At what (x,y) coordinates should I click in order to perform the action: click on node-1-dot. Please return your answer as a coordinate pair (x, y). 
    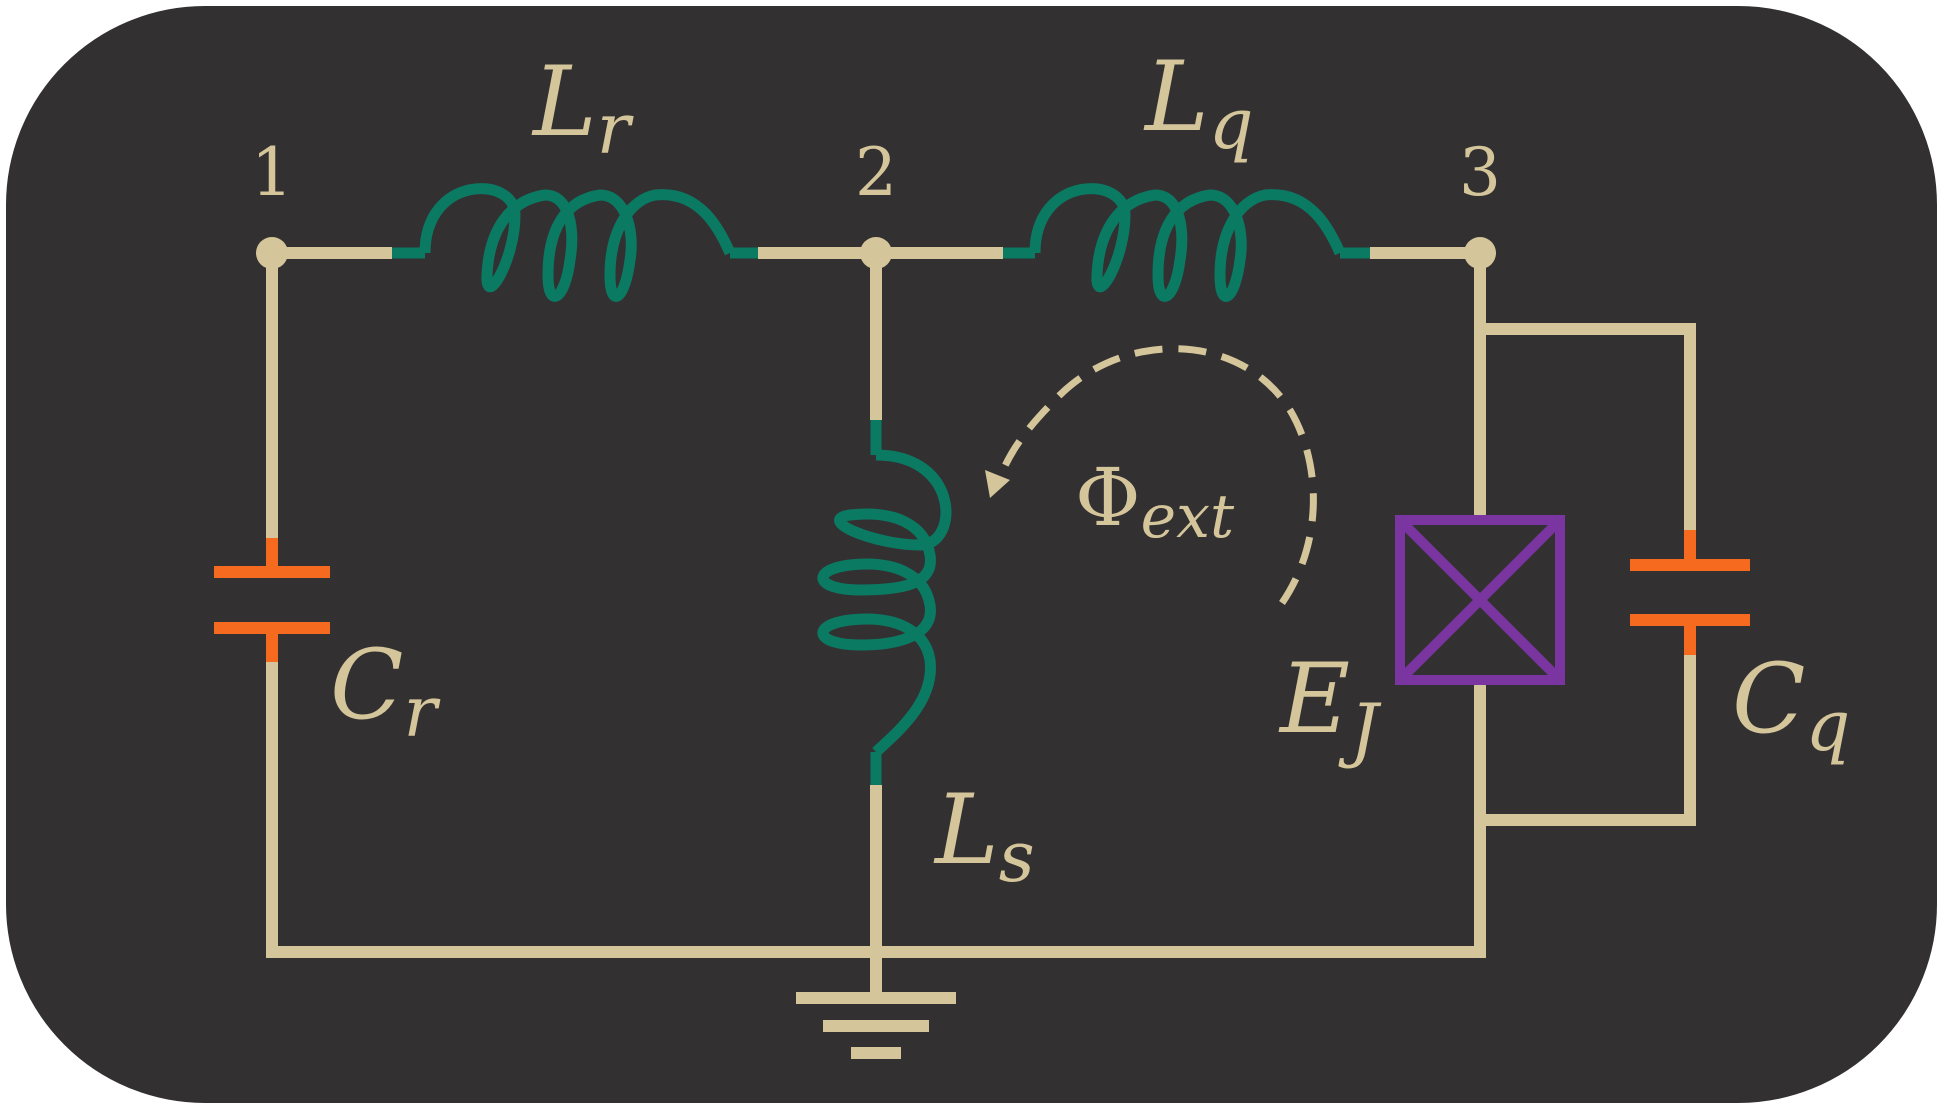
    Looking at the image, I should click on (272, 253).